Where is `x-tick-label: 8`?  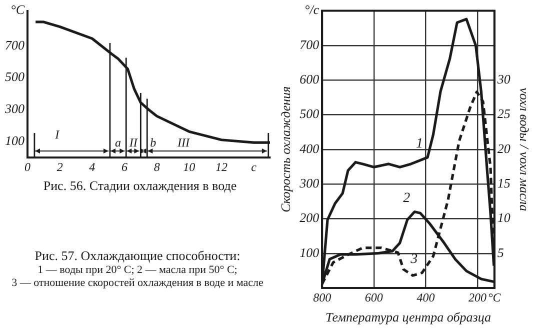 x-tick-label: 8 is located at coordinates (157, 167).